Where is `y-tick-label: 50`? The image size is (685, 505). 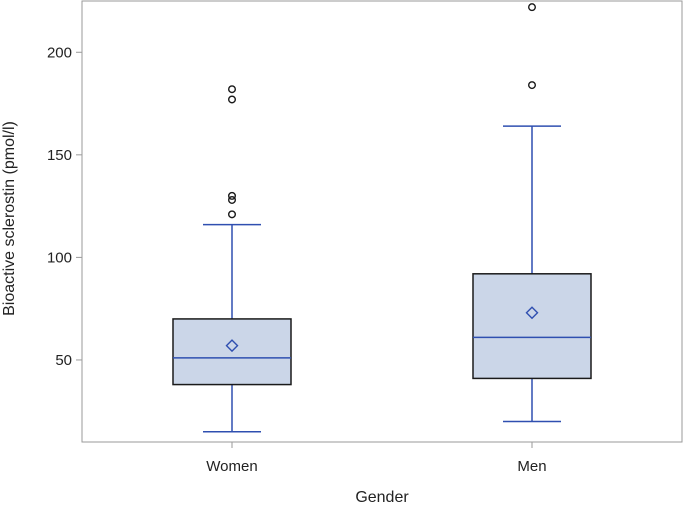 y-tick-label: 50 is located at coordinates (63, 360).